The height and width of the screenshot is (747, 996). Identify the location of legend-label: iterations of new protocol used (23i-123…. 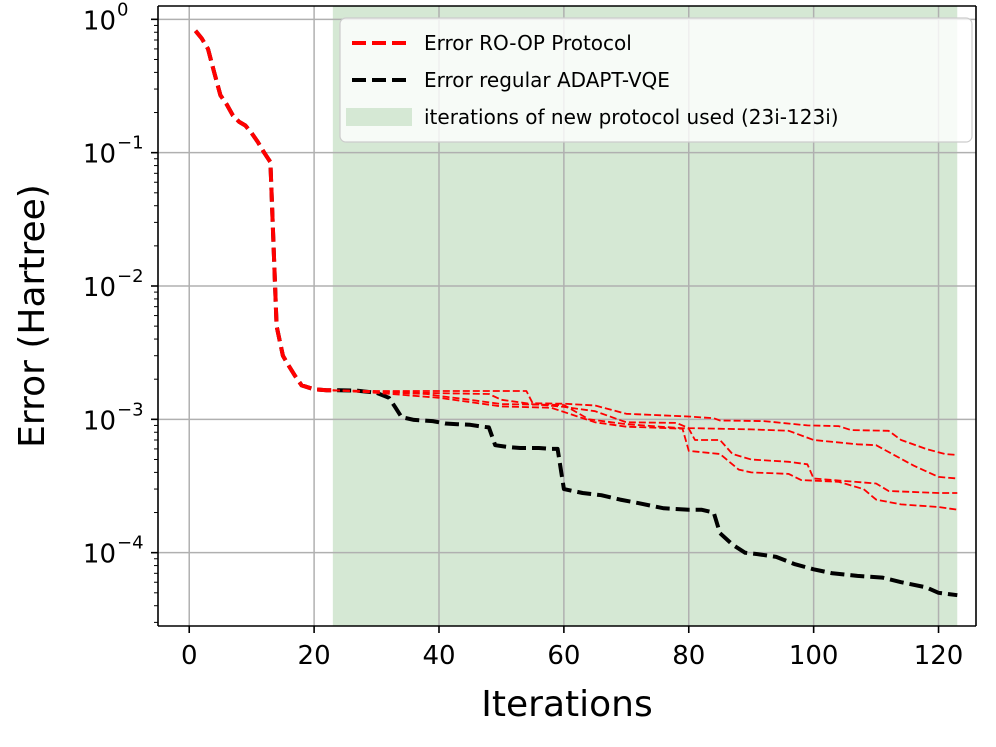
(631, 117).